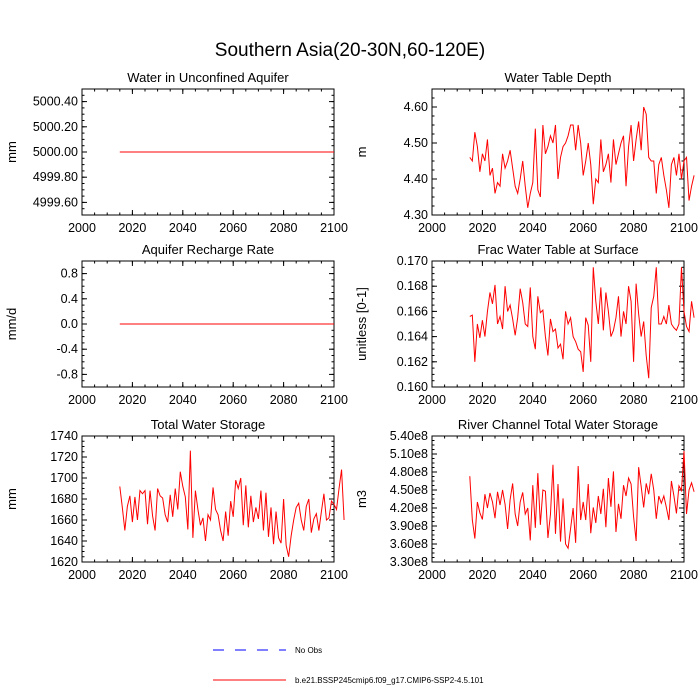 Image resolution: width=700 pixels, height=700 pixels. What do you see at coordinates (55, 177) in the screenshot?
I see `y-tick-label: 4999.80` at bounding box center [55, 177].